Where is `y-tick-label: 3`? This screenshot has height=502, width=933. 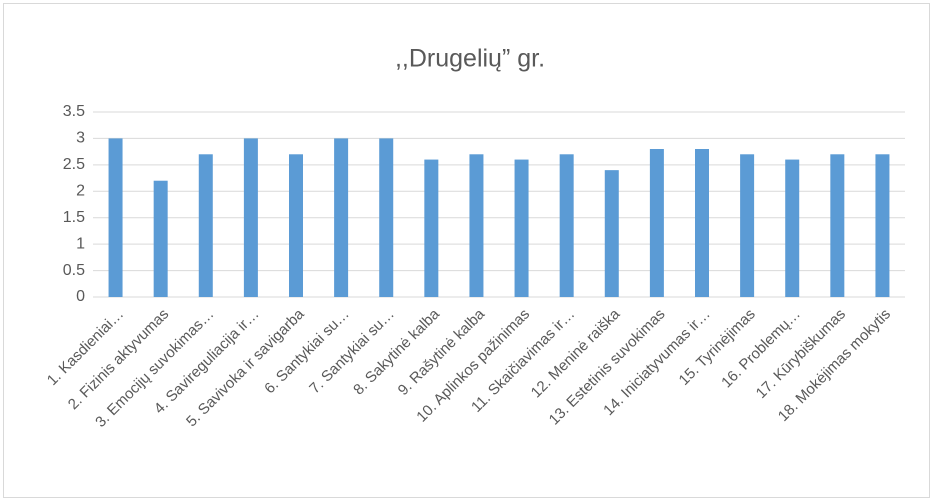 y-tick-label: 3 is located at coordinates (80, 138).